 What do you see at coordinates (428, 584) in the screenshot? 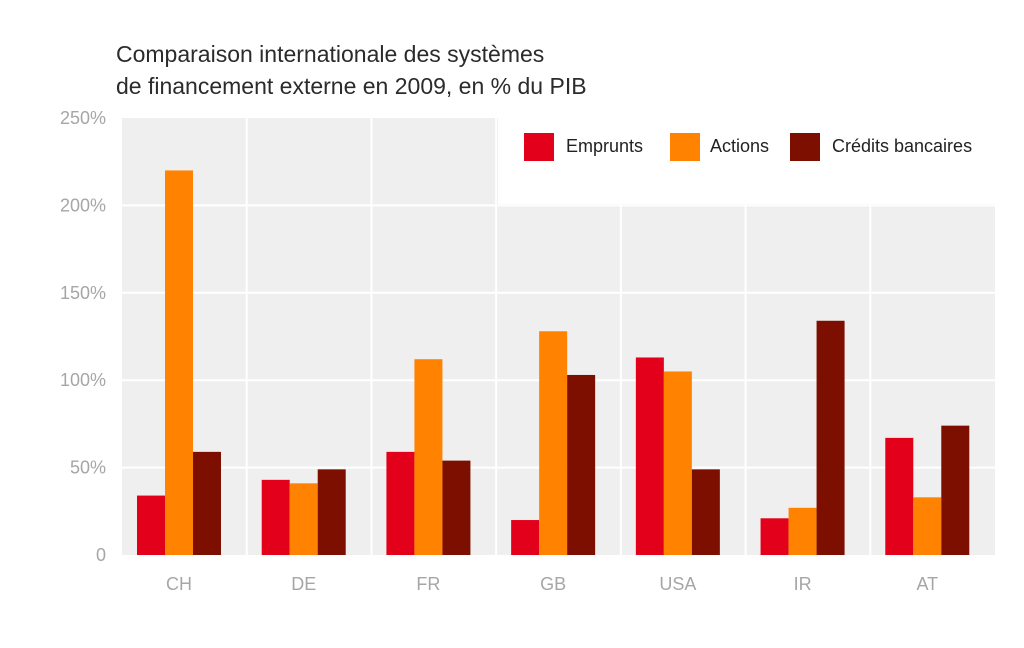
I see `x-tick-label: FR` at bounding box center [428, 584].